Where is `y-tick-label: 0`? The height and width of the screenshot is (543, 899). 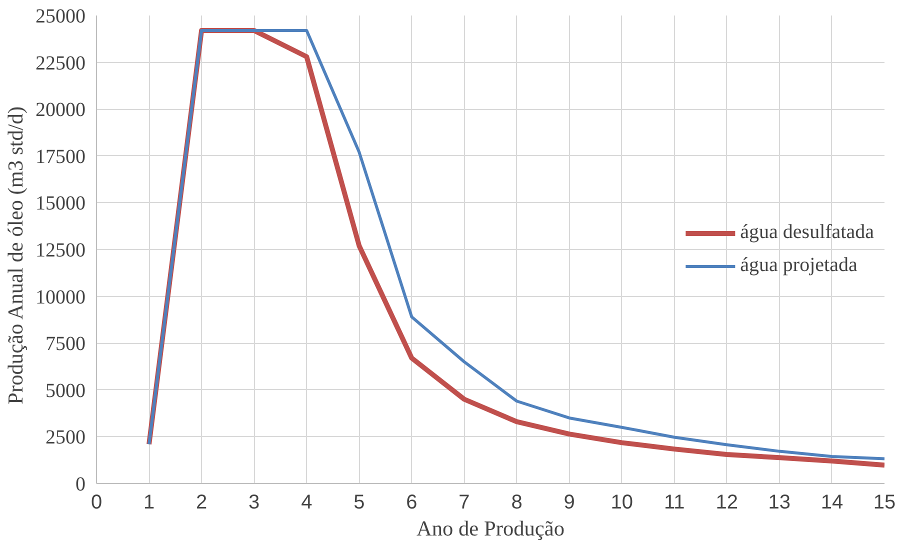
y-tick-label: 0 is located at coordinates (81, 485).